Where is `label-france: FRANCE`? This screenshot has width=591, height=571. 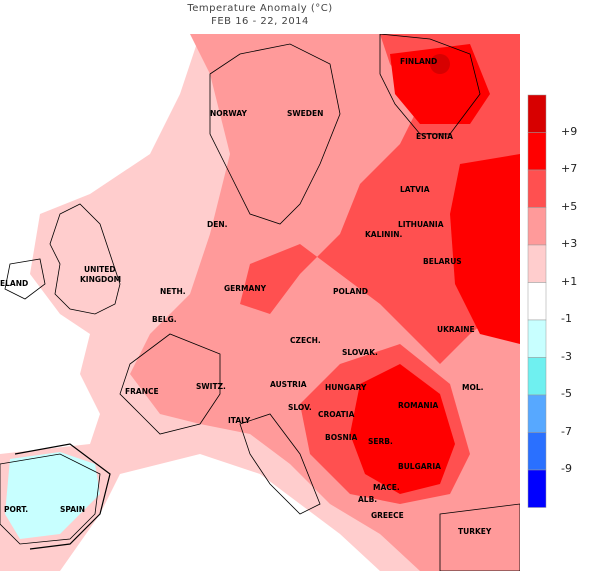 label-france: FRANCE is located at coordinates (142, 391).